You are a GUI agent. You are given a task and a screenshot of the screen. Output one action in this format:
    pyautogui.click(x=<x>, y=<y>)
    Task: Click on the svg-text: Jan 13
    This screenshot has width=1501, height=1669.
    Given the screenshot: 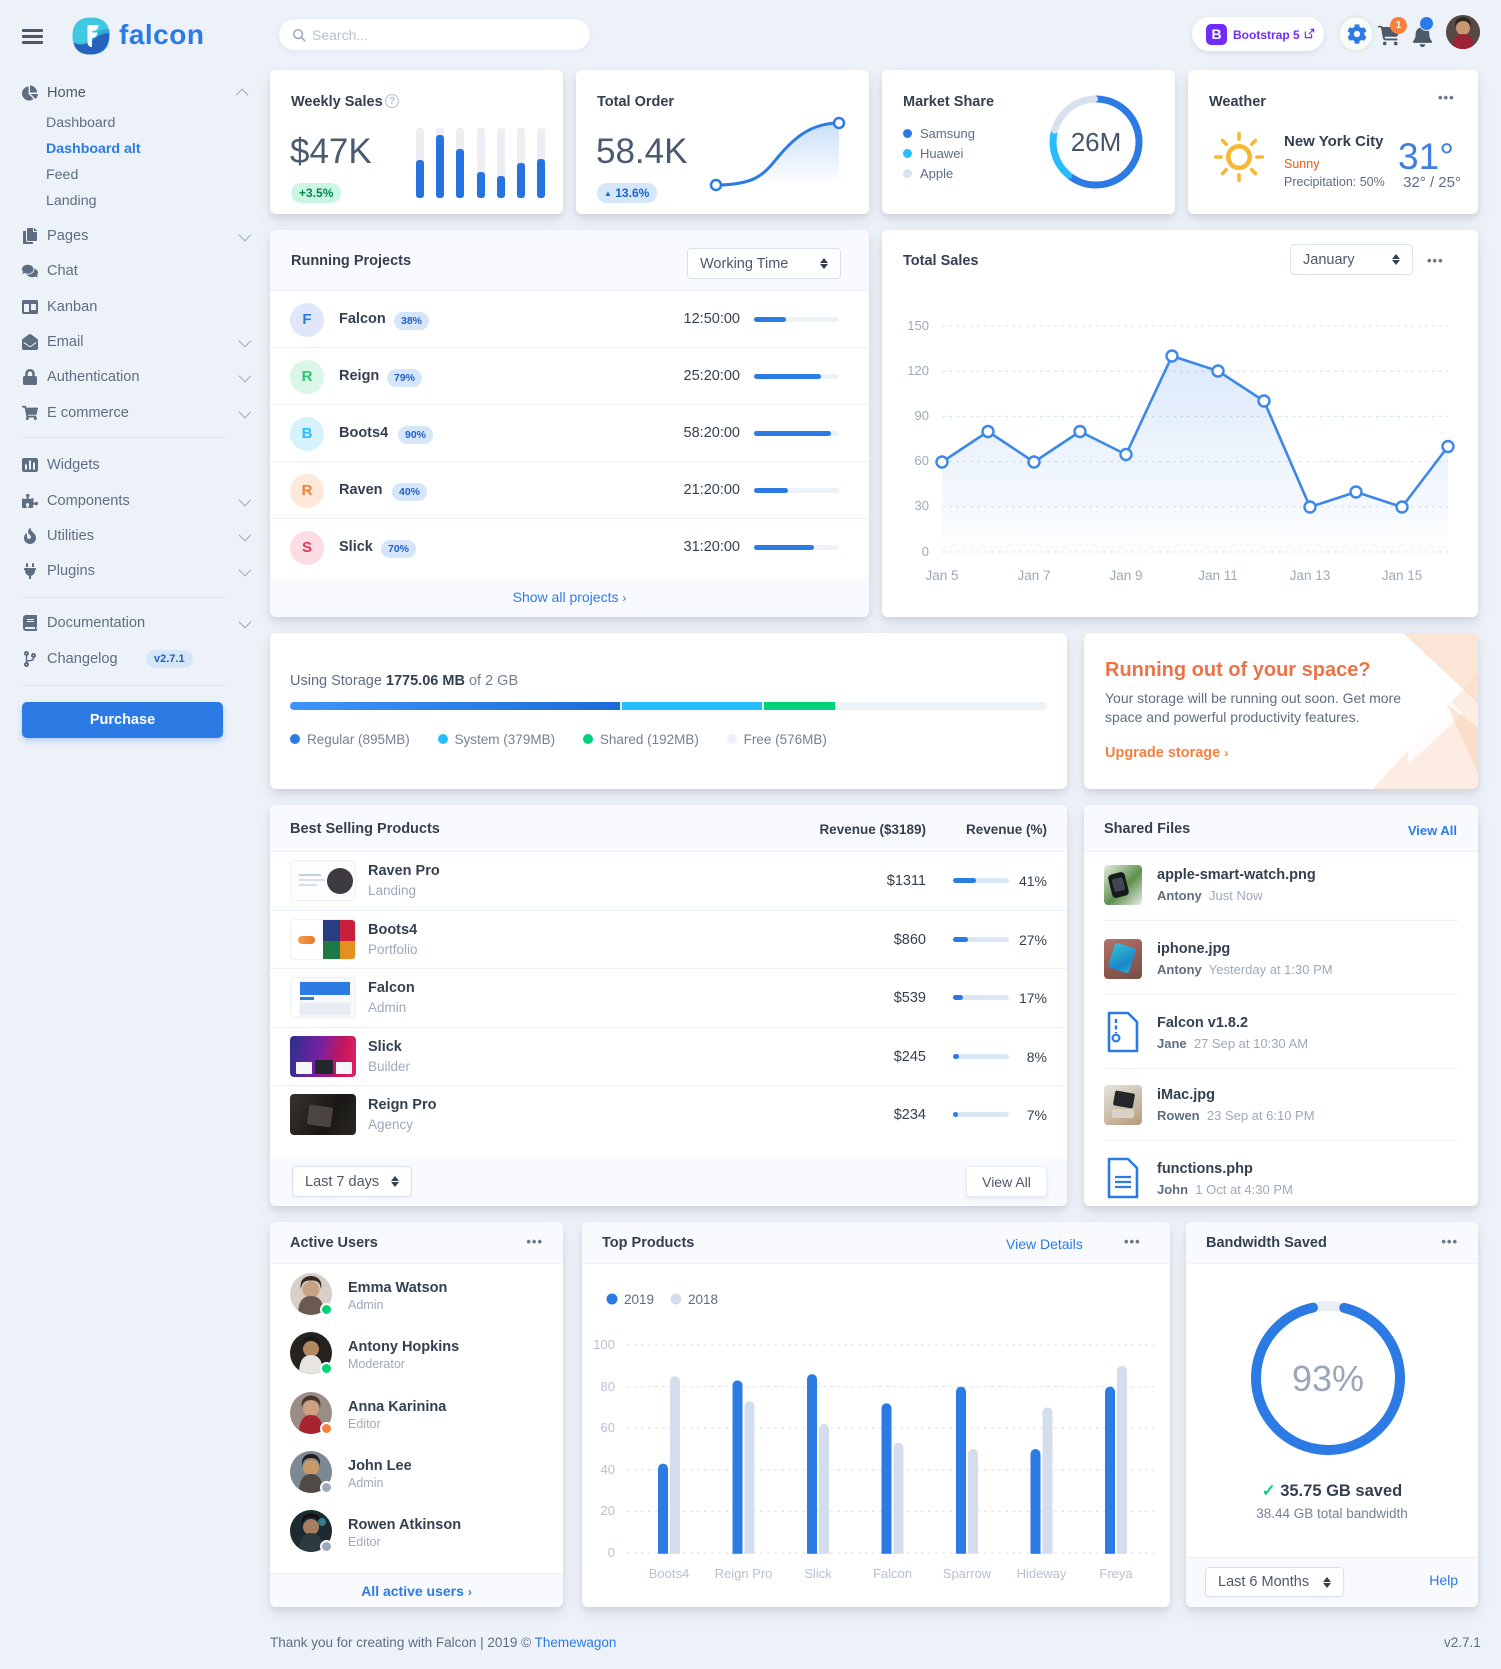 What is the action you would take?
    pyautogui.click(x=1310, y=575)
    